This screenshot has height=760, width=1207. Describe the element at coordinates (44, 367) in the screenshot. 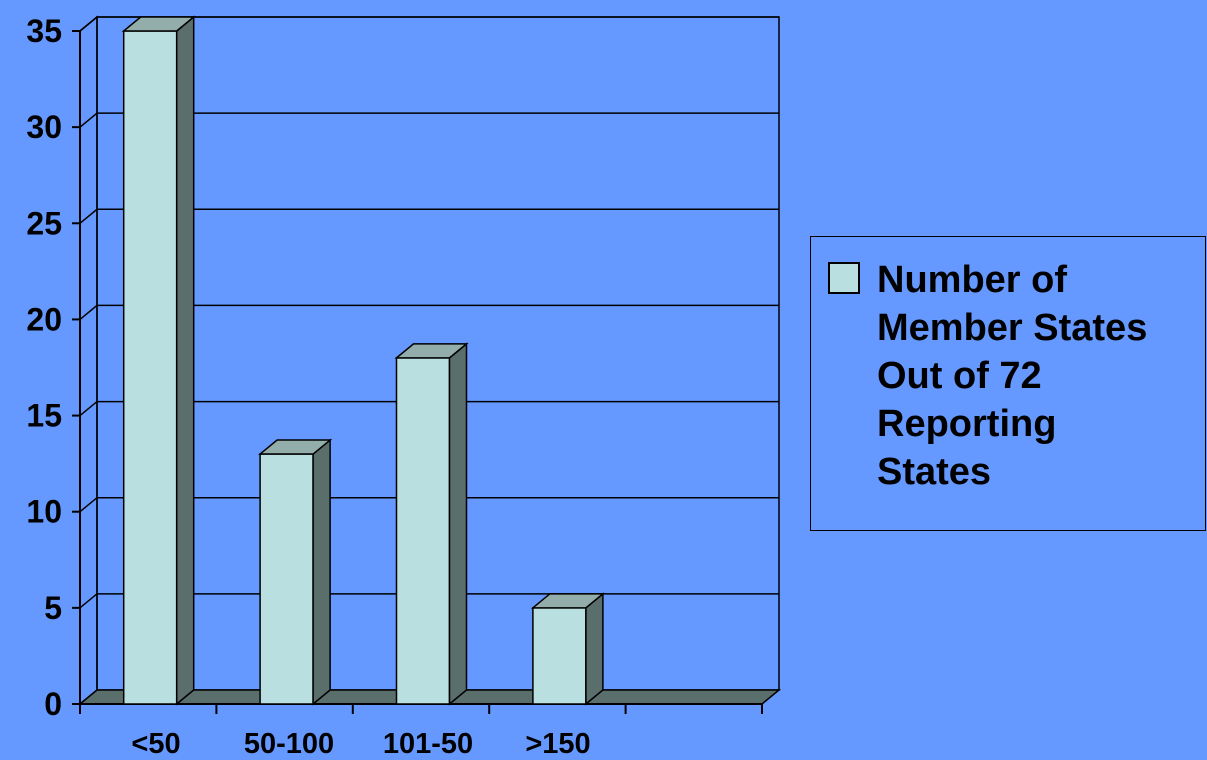

I see `y-tick-labels: 0 5 10 15 20 25 30 35` at that location.